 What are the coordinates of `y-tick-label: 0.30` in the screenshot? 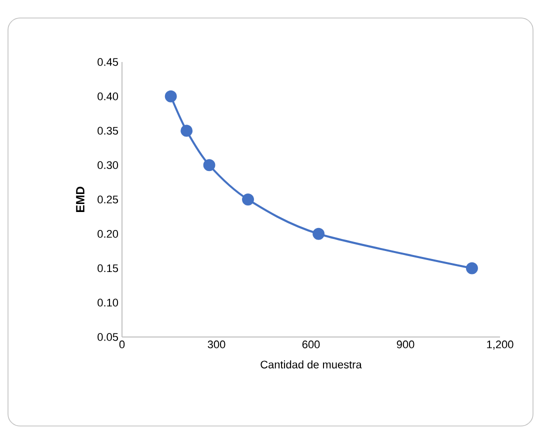 It's located at (108, 165).